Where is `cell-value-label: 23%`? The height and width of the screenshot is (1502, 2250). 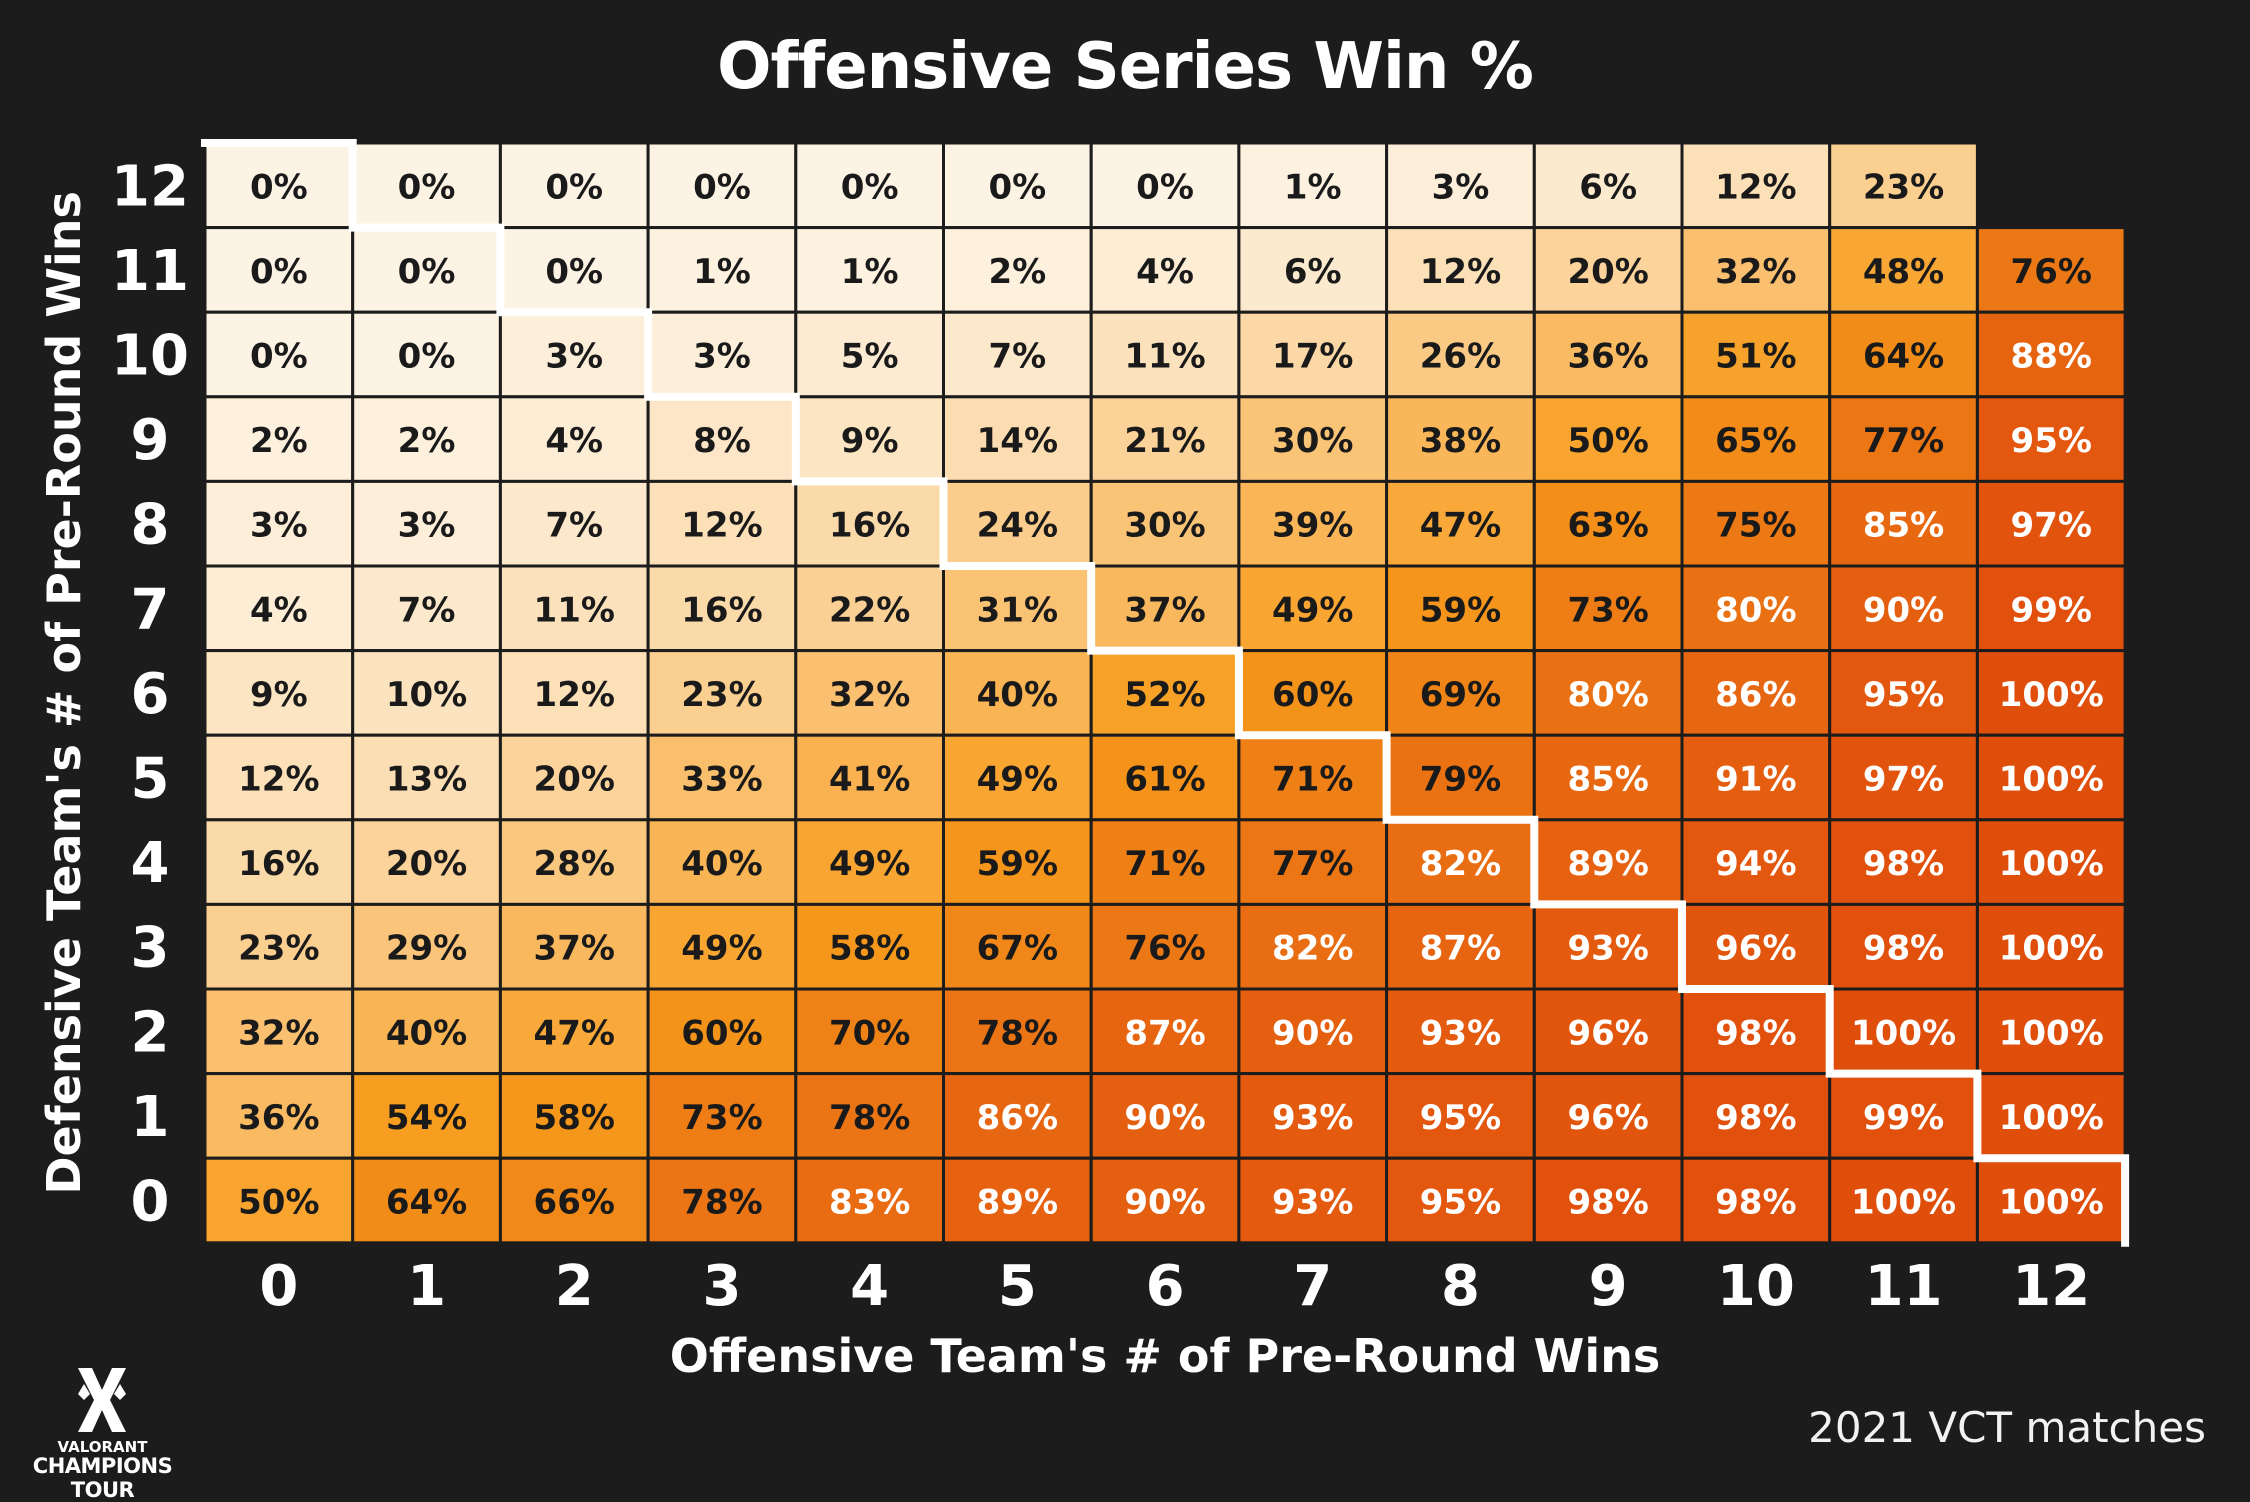
cell-value-label: 23% is located at coordinates (721, 695).